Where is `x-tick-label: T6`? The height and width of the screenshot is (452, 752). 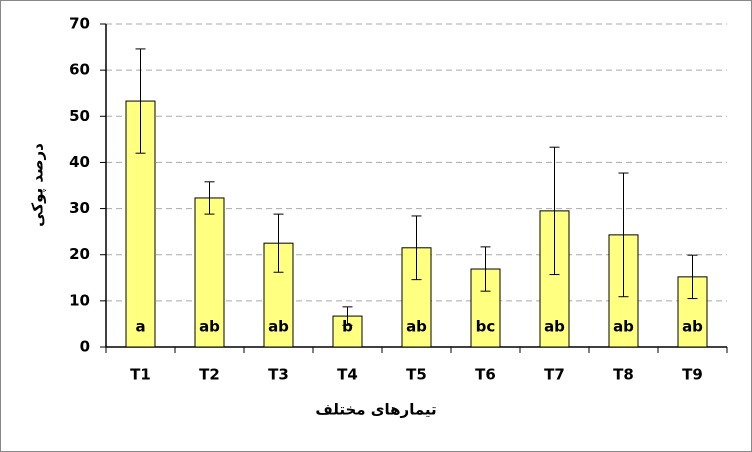 x-tick-label: T6 is located at coordinates (485, 375).